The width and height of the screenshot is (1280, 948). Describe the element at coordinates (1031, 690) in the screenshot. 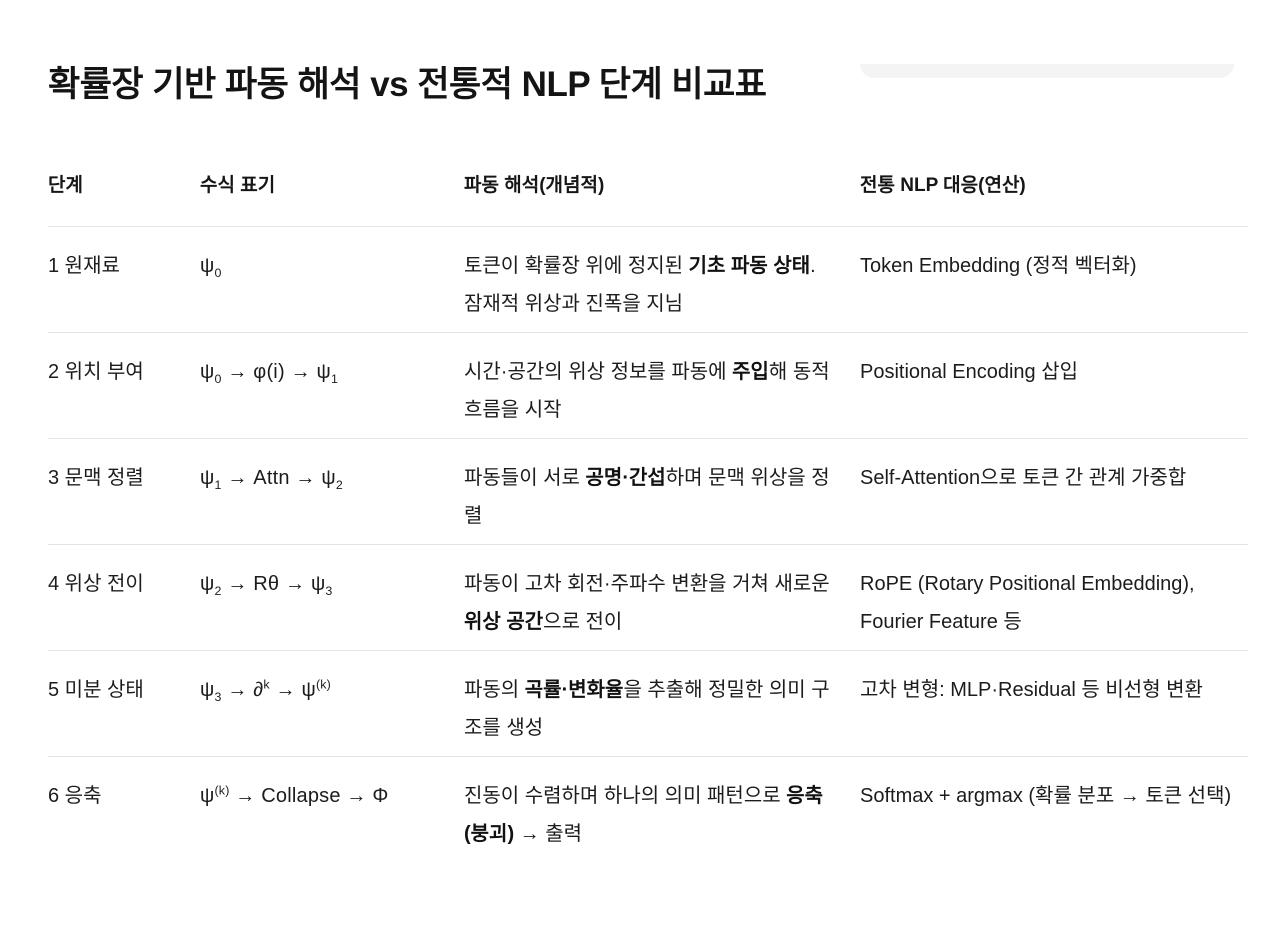

I see `nlp-cell: 고차 변형: MLP·Residual 등 비선형 변환` at that location.